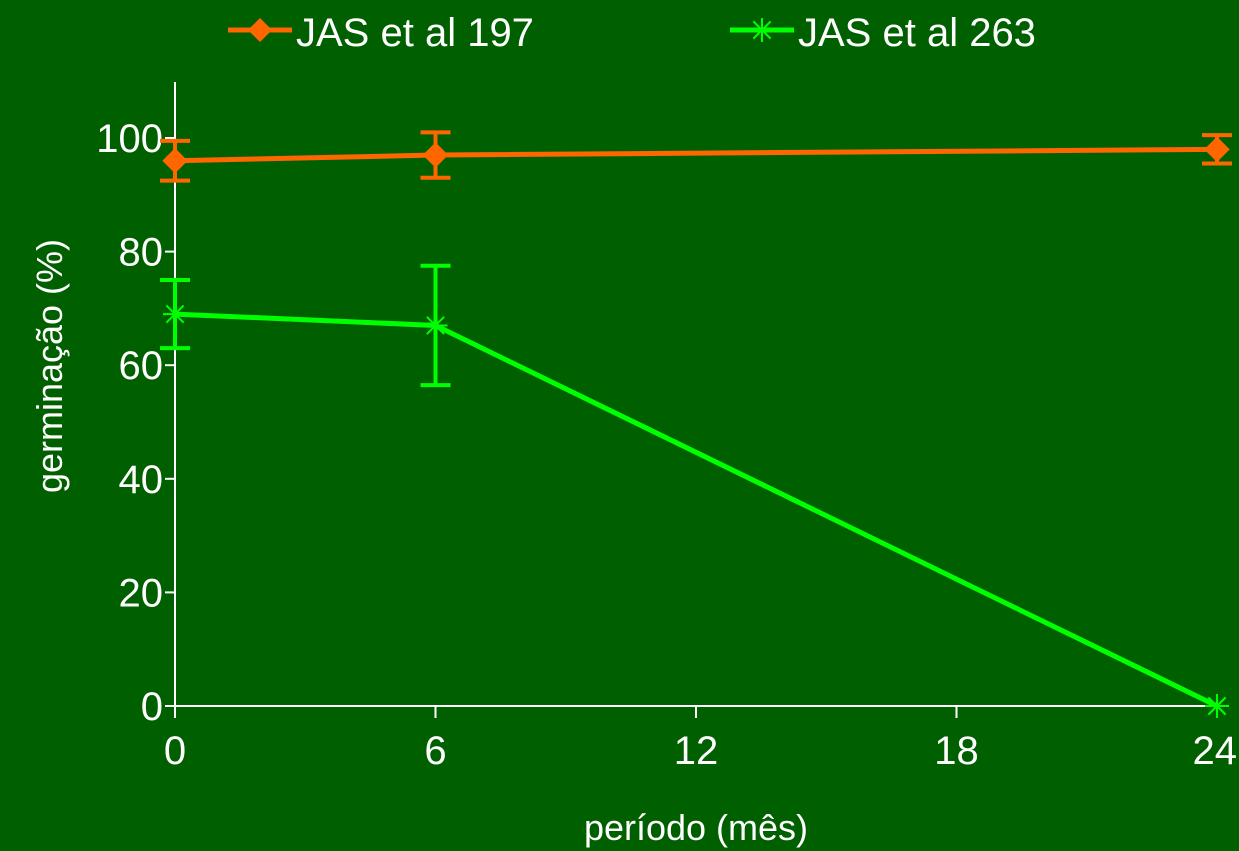  What do you see at coordinates (49, 366) in the screenshot?
I see `y-axis-label: germinação (%)` at bounding box center [49, 366].